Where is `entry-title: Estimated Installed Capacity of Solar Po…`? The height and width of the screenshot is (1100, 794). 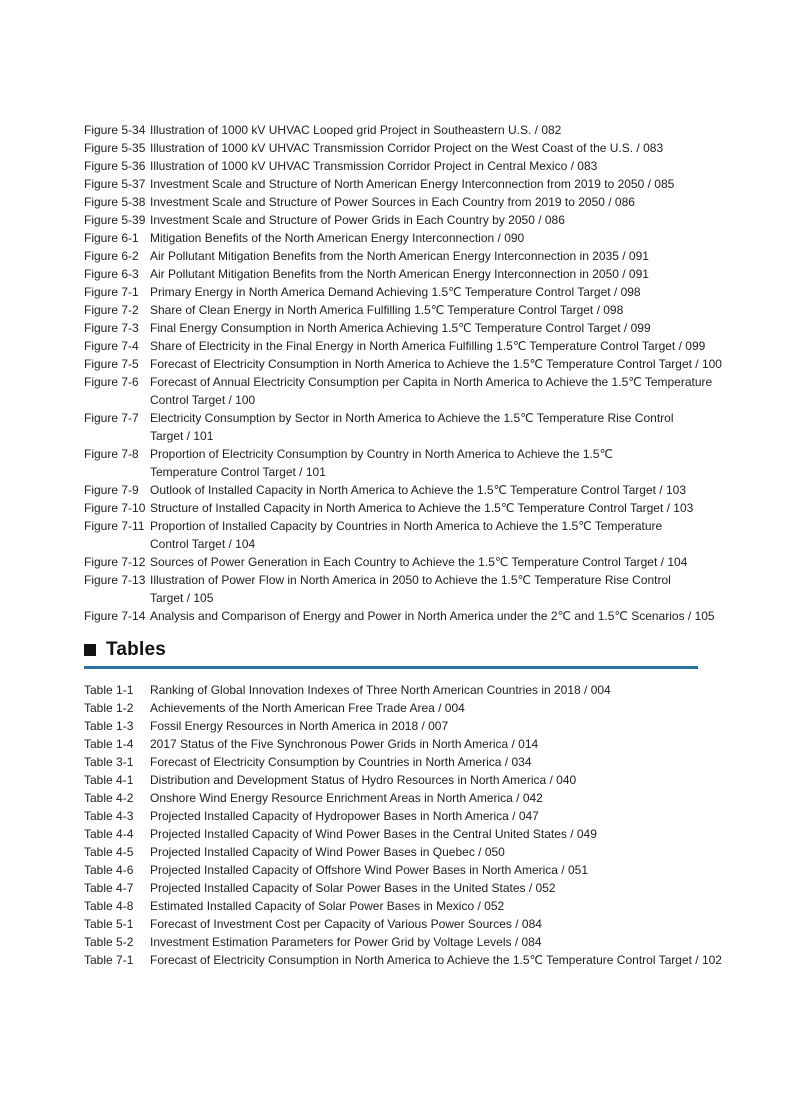 entry-title: Estimated Installed Capacity of Solar Po… is located at coordinates (327, 906).